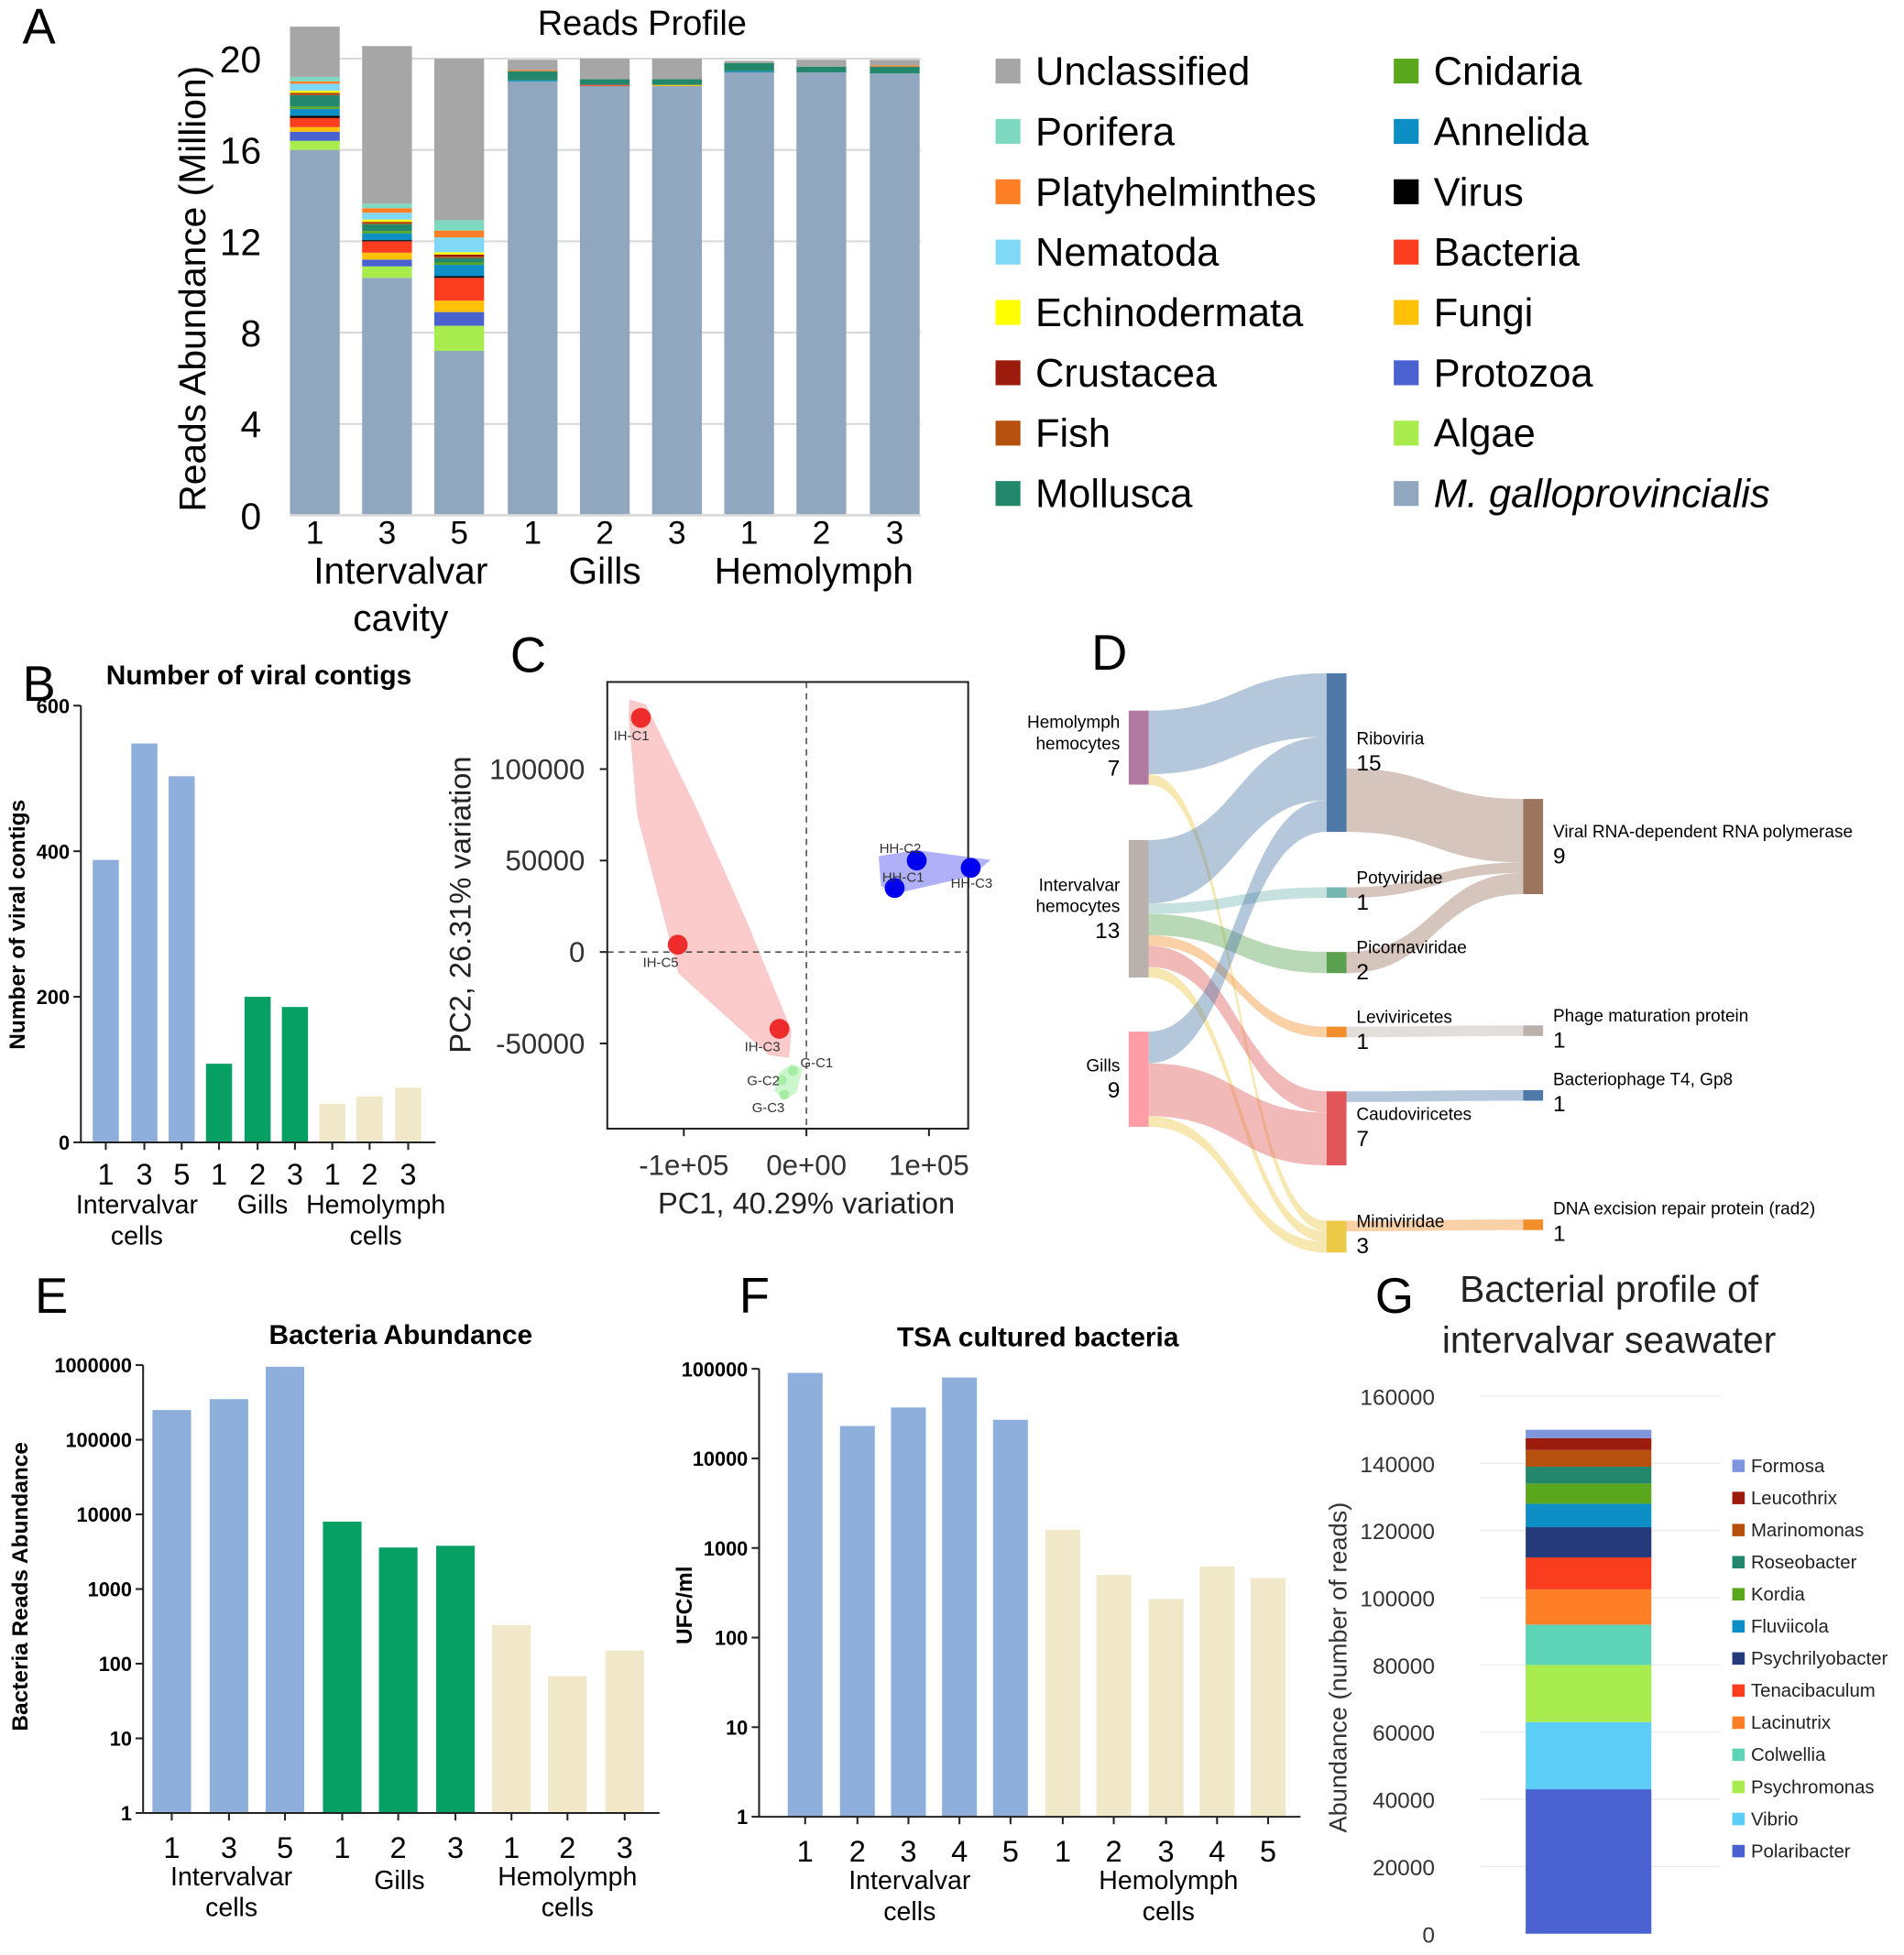 The height and width of the screenshot is (1955, 1904). Describe the element at coordinates (540, 1044) in the screenshot. I see `y-tick-label: -50000` at that location.